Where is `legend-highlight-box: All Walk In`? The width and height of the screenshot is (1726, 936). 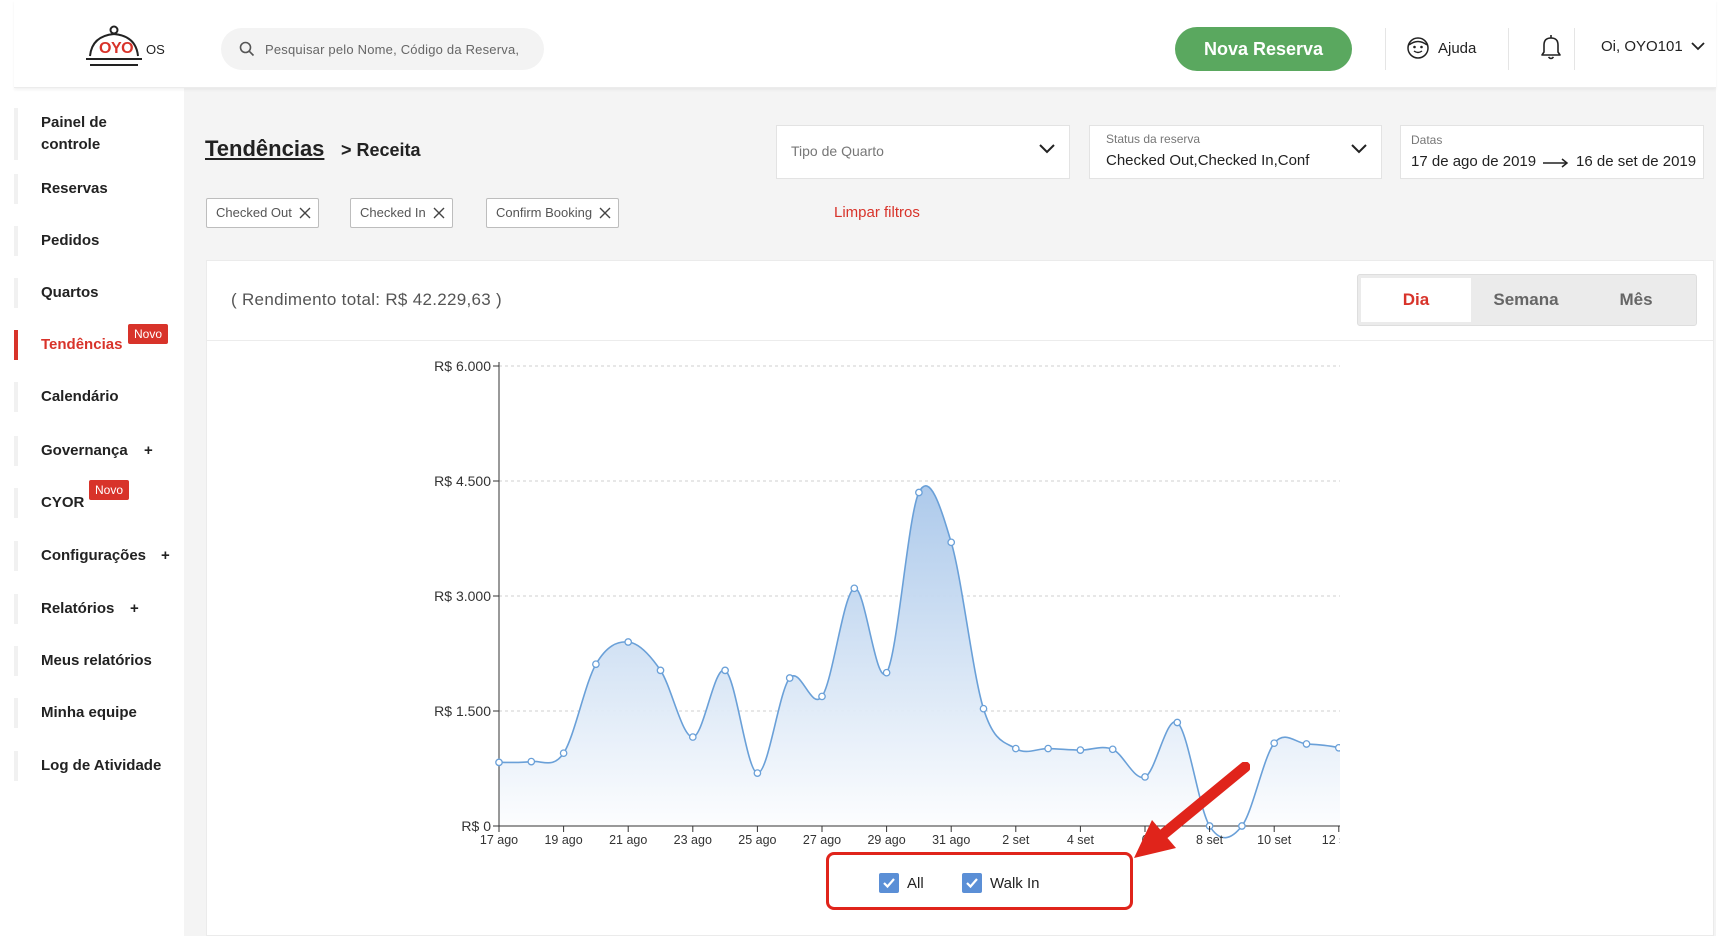 legend-highlight-box: All Walk In is located at coordinates (979, 881).